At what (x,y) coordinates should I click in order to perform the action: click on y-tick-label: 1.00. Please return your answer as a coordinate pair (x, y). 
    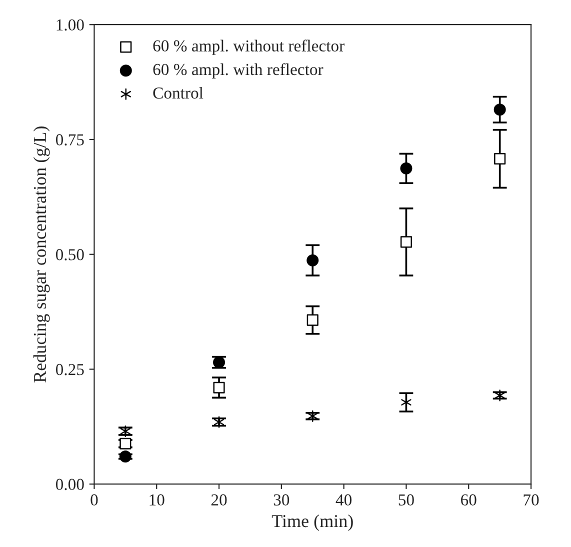
    Looking at the image, I should click on (70, 25).